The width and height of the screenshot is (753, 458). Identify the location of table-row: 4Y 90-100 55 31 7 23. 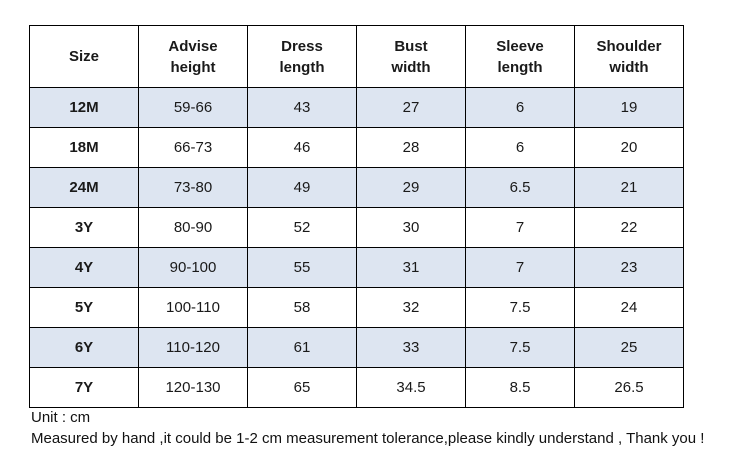
(356, 267).